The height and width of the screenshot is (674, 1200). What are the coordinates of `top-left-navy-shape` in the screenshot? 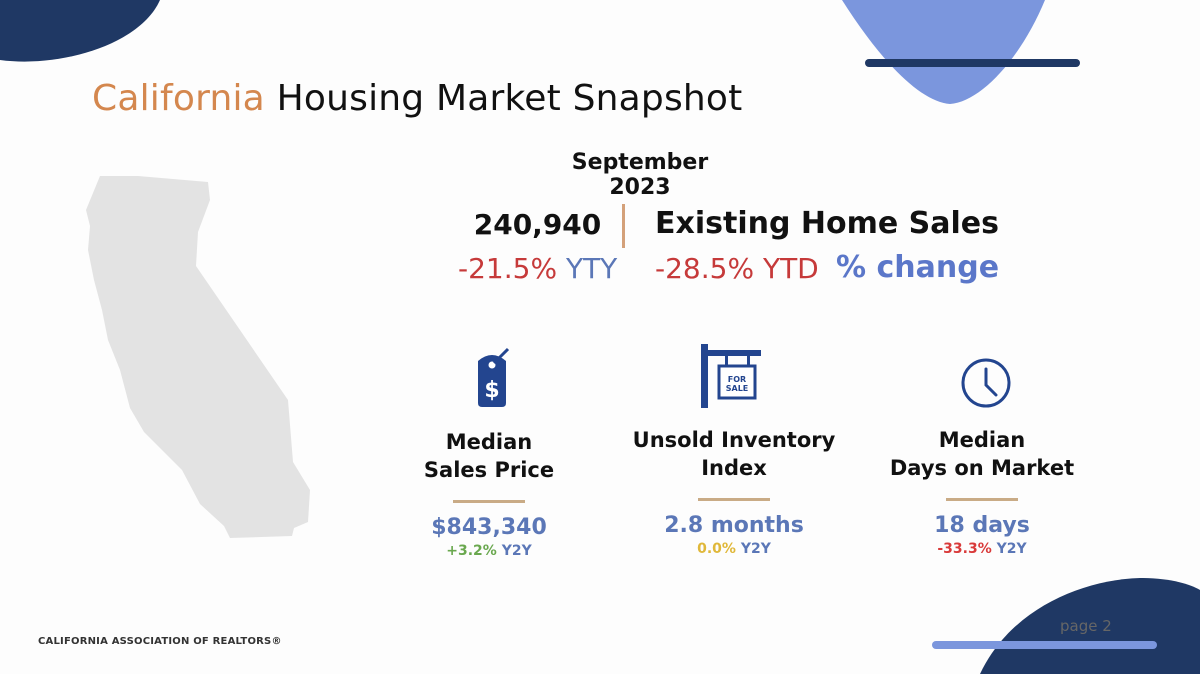 It's located at (80, 31).